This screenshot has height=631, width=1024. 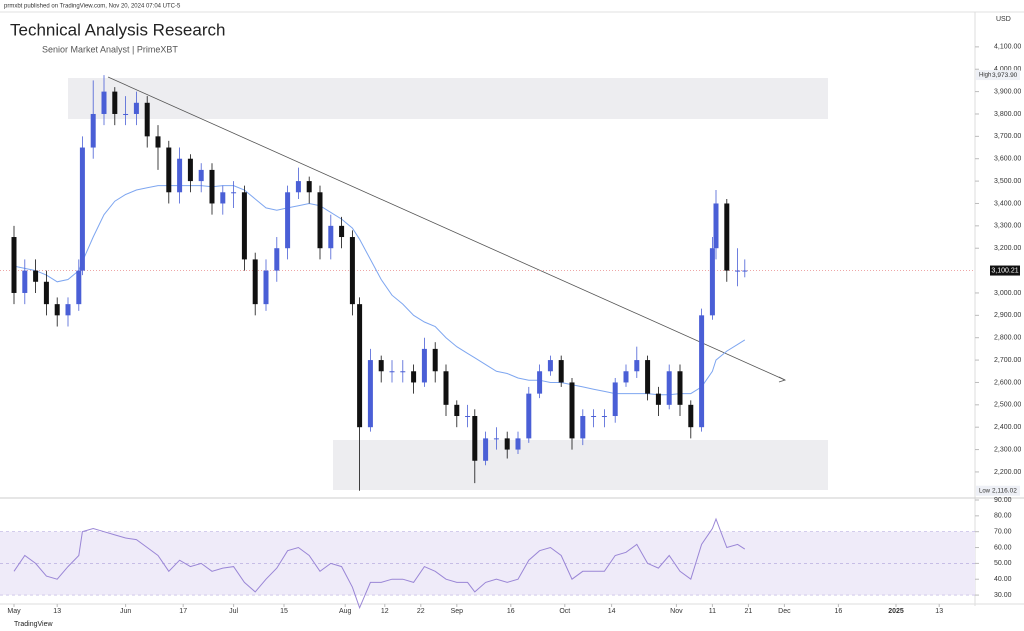 What do you see at coordinates (1007, 472) in the screenshot?
I see `y-tick-label: 2,200.00` at bounding box center [1007, 472].